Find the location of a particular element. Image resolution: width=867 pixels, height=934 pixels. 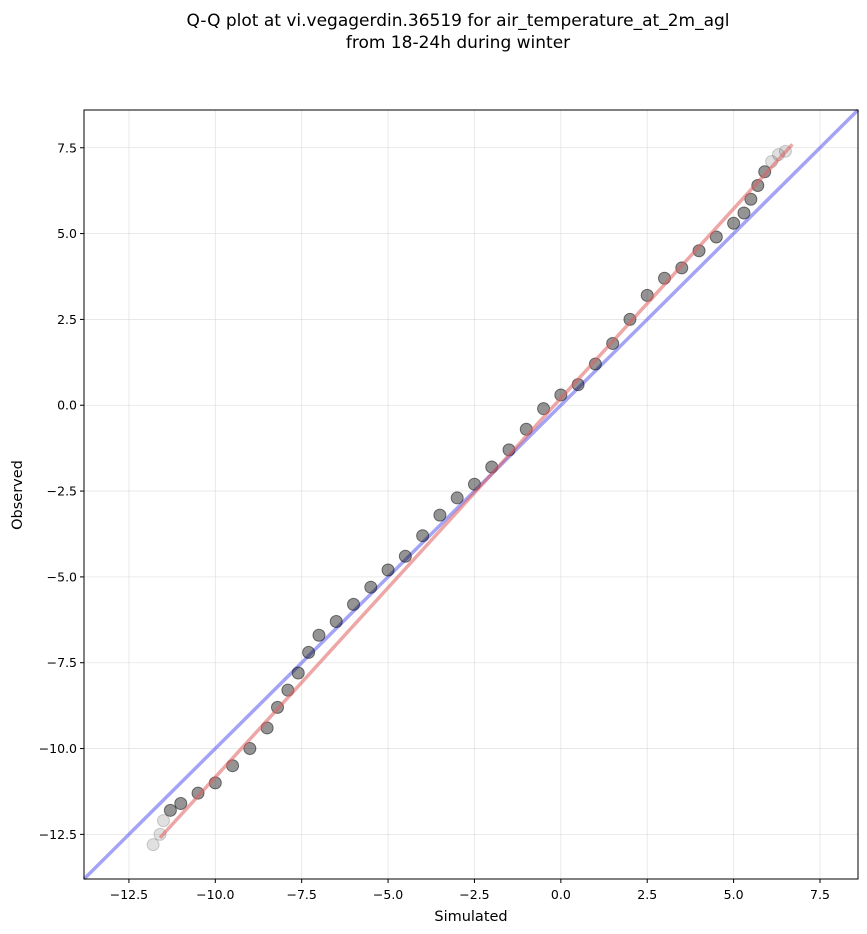

y-tick-label-7: 5.0 is located at coordinates (67, 233).